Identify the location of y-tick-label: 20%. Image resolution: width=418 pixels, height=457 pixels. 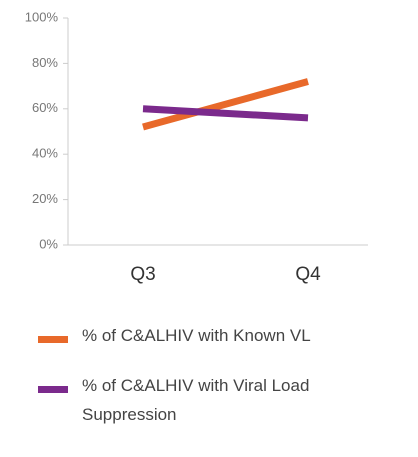
(45, 198).